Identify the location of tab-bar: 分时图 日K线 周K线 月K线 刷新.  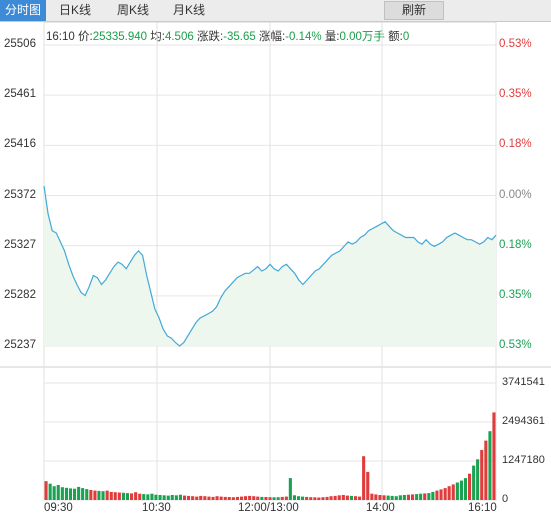
(275, 11).